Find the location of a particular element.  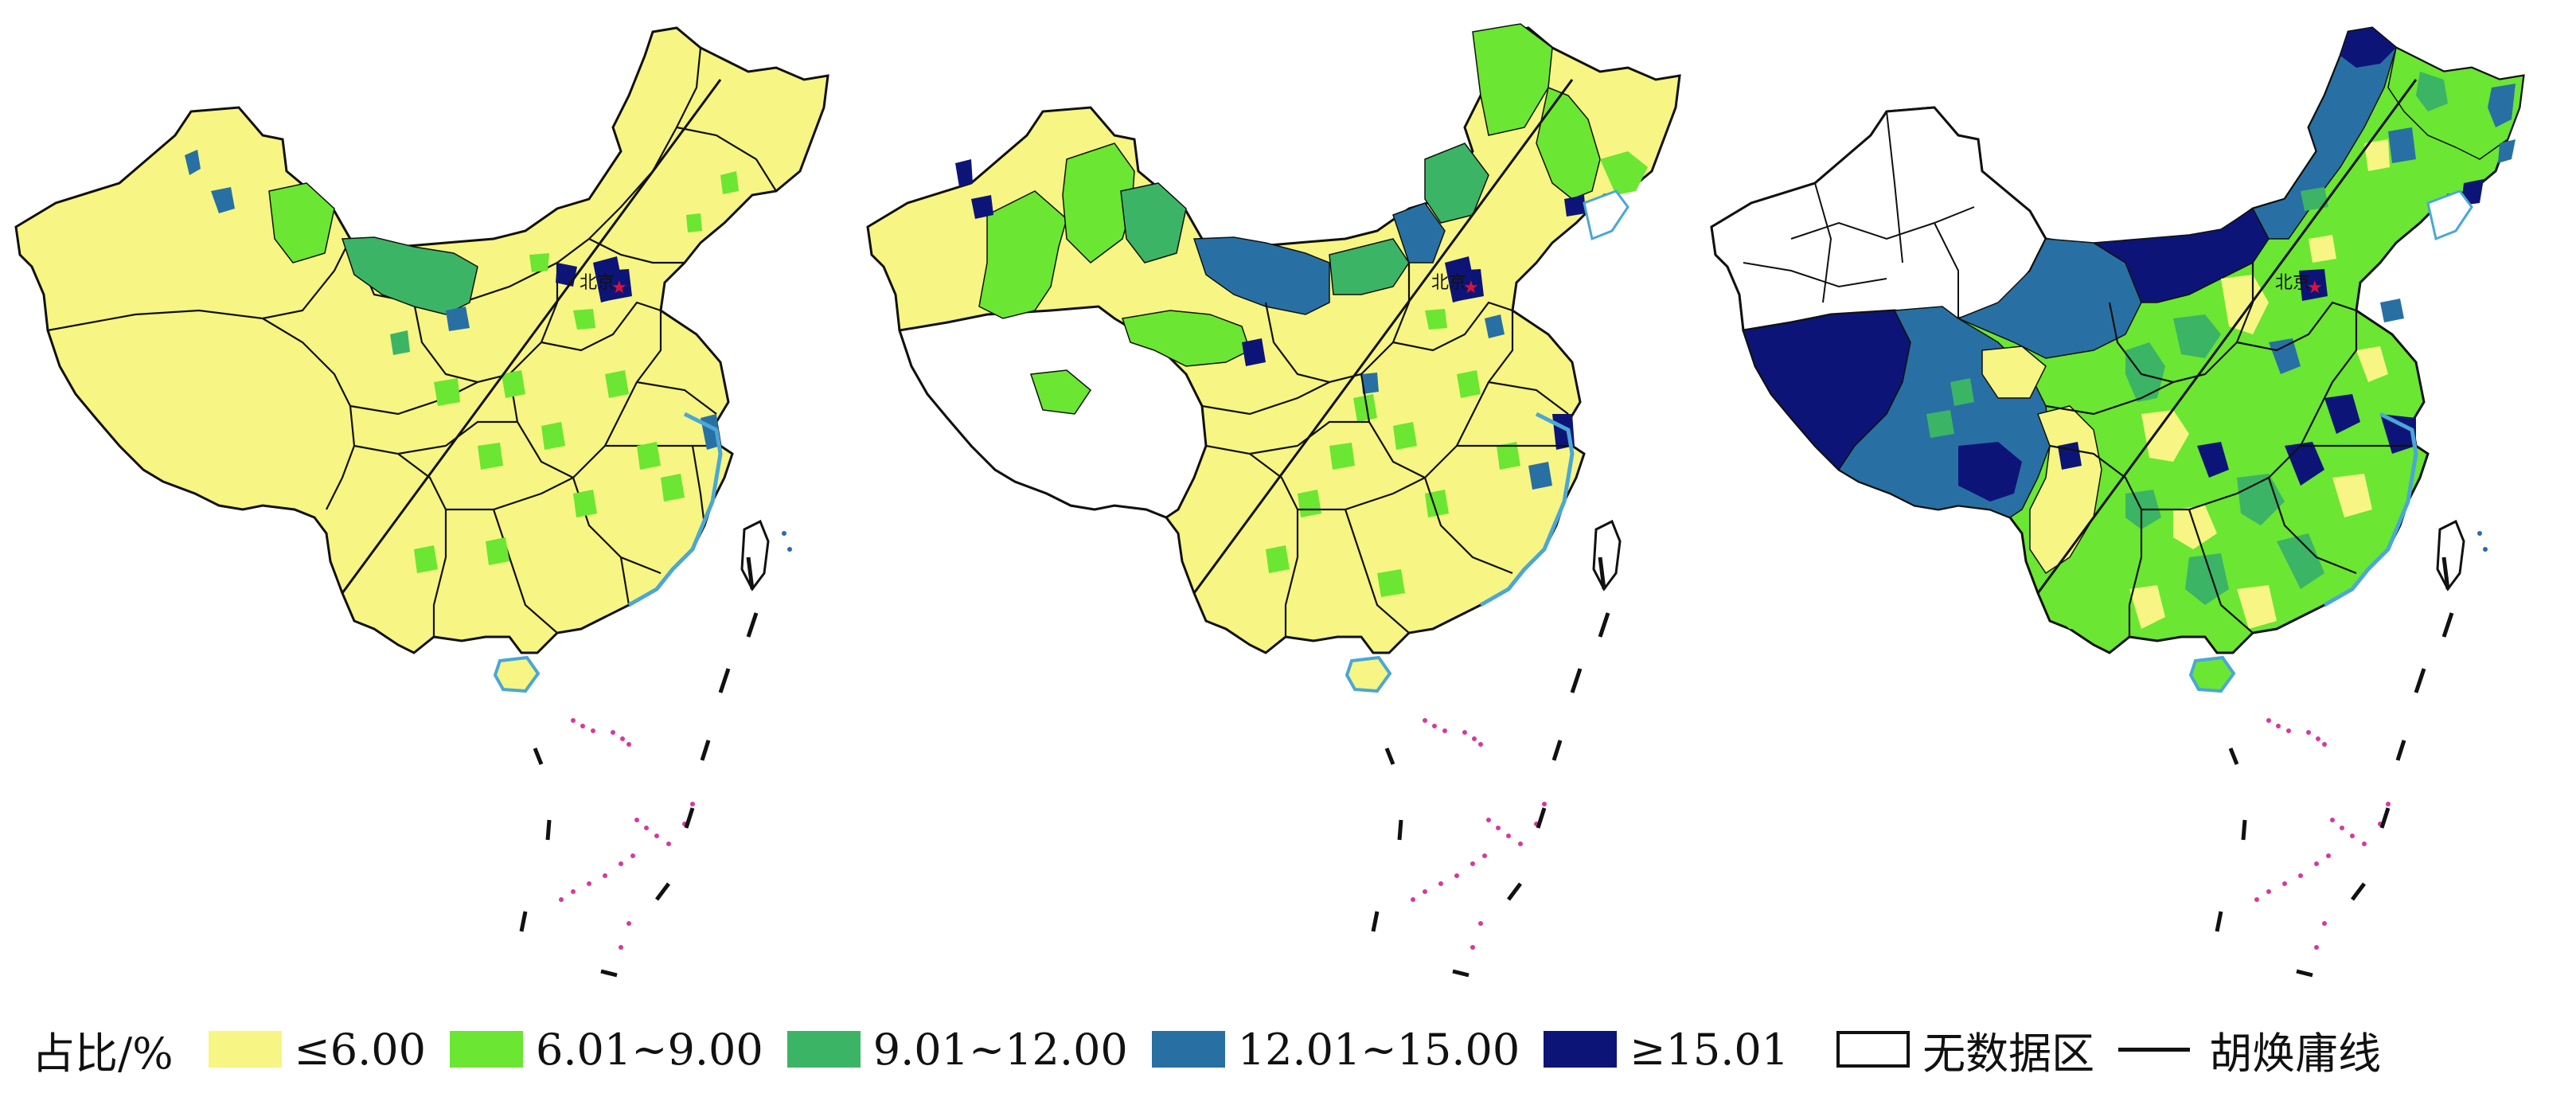

legend-label-1: ≤6.00 is located at coordinates (360, 1049).